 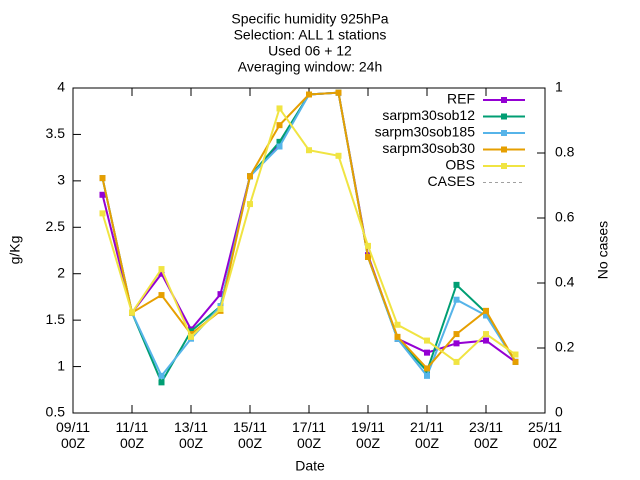 I want to click on y2-tick-label: 0.2, so click(x=565, y=347).